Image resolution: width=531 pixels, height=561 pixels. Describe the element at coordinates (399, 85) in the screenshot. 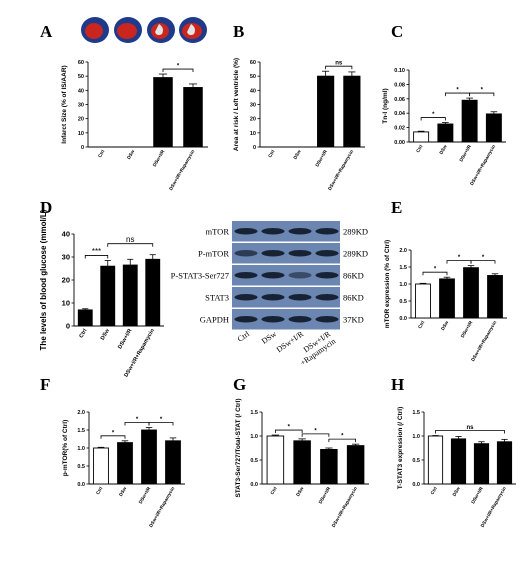

I see `y-tick-label: 0.08` at that location.